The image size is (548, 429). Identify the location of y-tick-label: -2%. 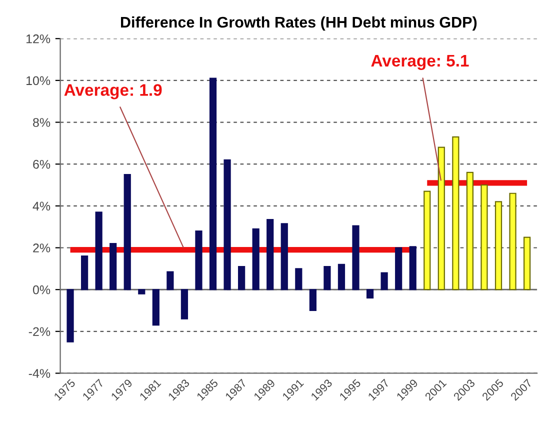
(39, 331).